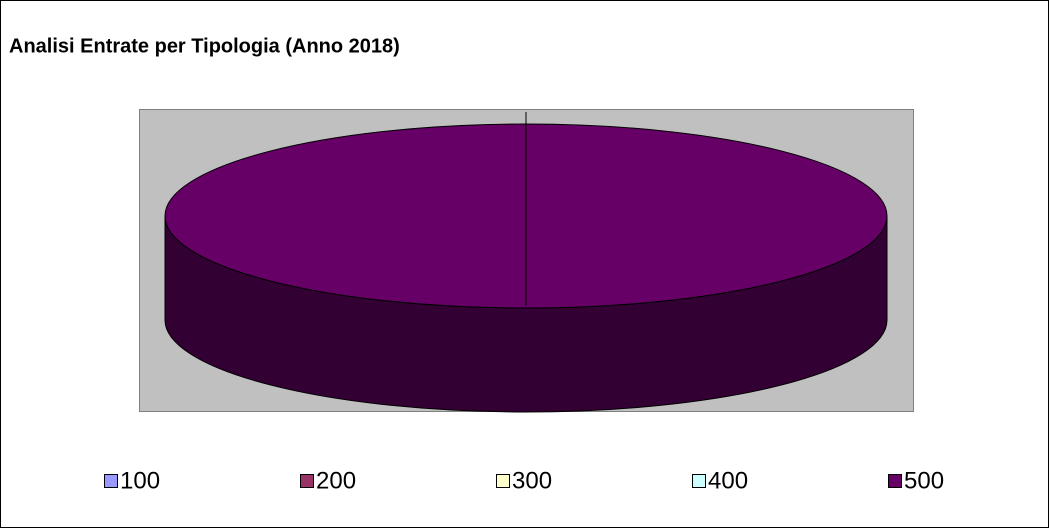 The image size is (1050, 529). What do you see at coordinates (532, 480) in the screenshot?
I see `legend-label: 300` at bounding box center [532, 480].